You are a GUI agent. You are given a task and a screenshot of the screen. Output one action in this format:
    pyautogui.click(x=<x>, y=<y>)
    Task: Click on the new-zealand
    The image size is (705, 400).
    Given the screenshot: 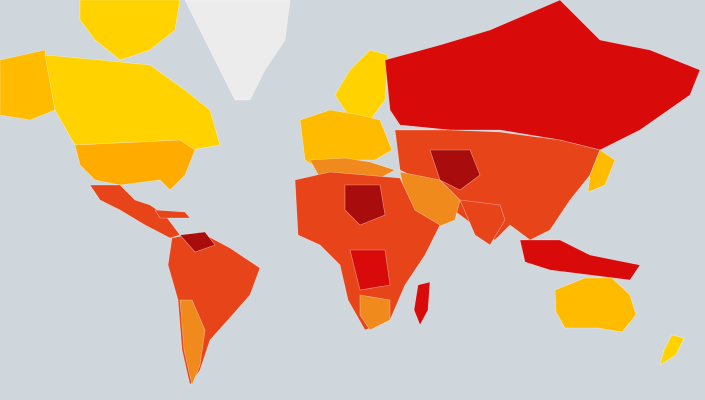 What is the action you would take?
    pyautogui.click(x=672, y=350)
    